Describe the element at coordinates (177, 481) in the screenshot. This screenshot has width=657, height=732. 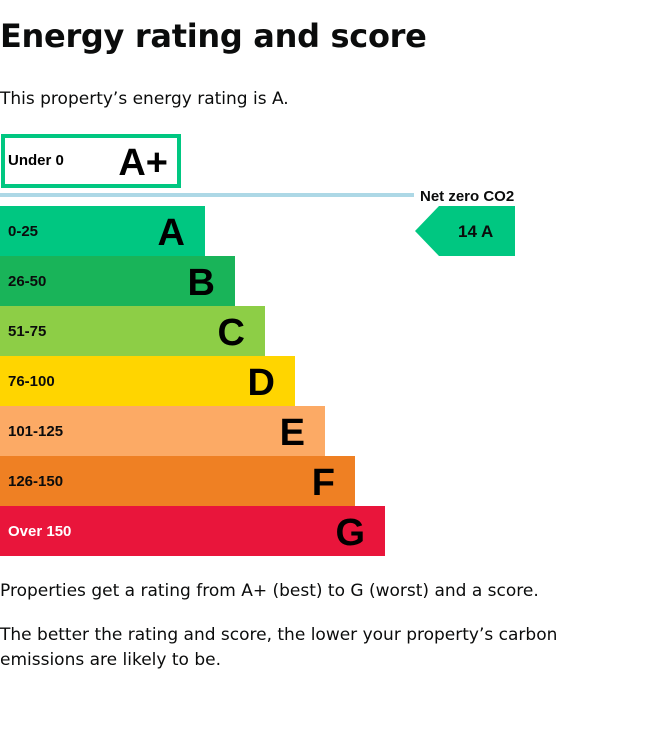
I see `band-f-bar` at that location.